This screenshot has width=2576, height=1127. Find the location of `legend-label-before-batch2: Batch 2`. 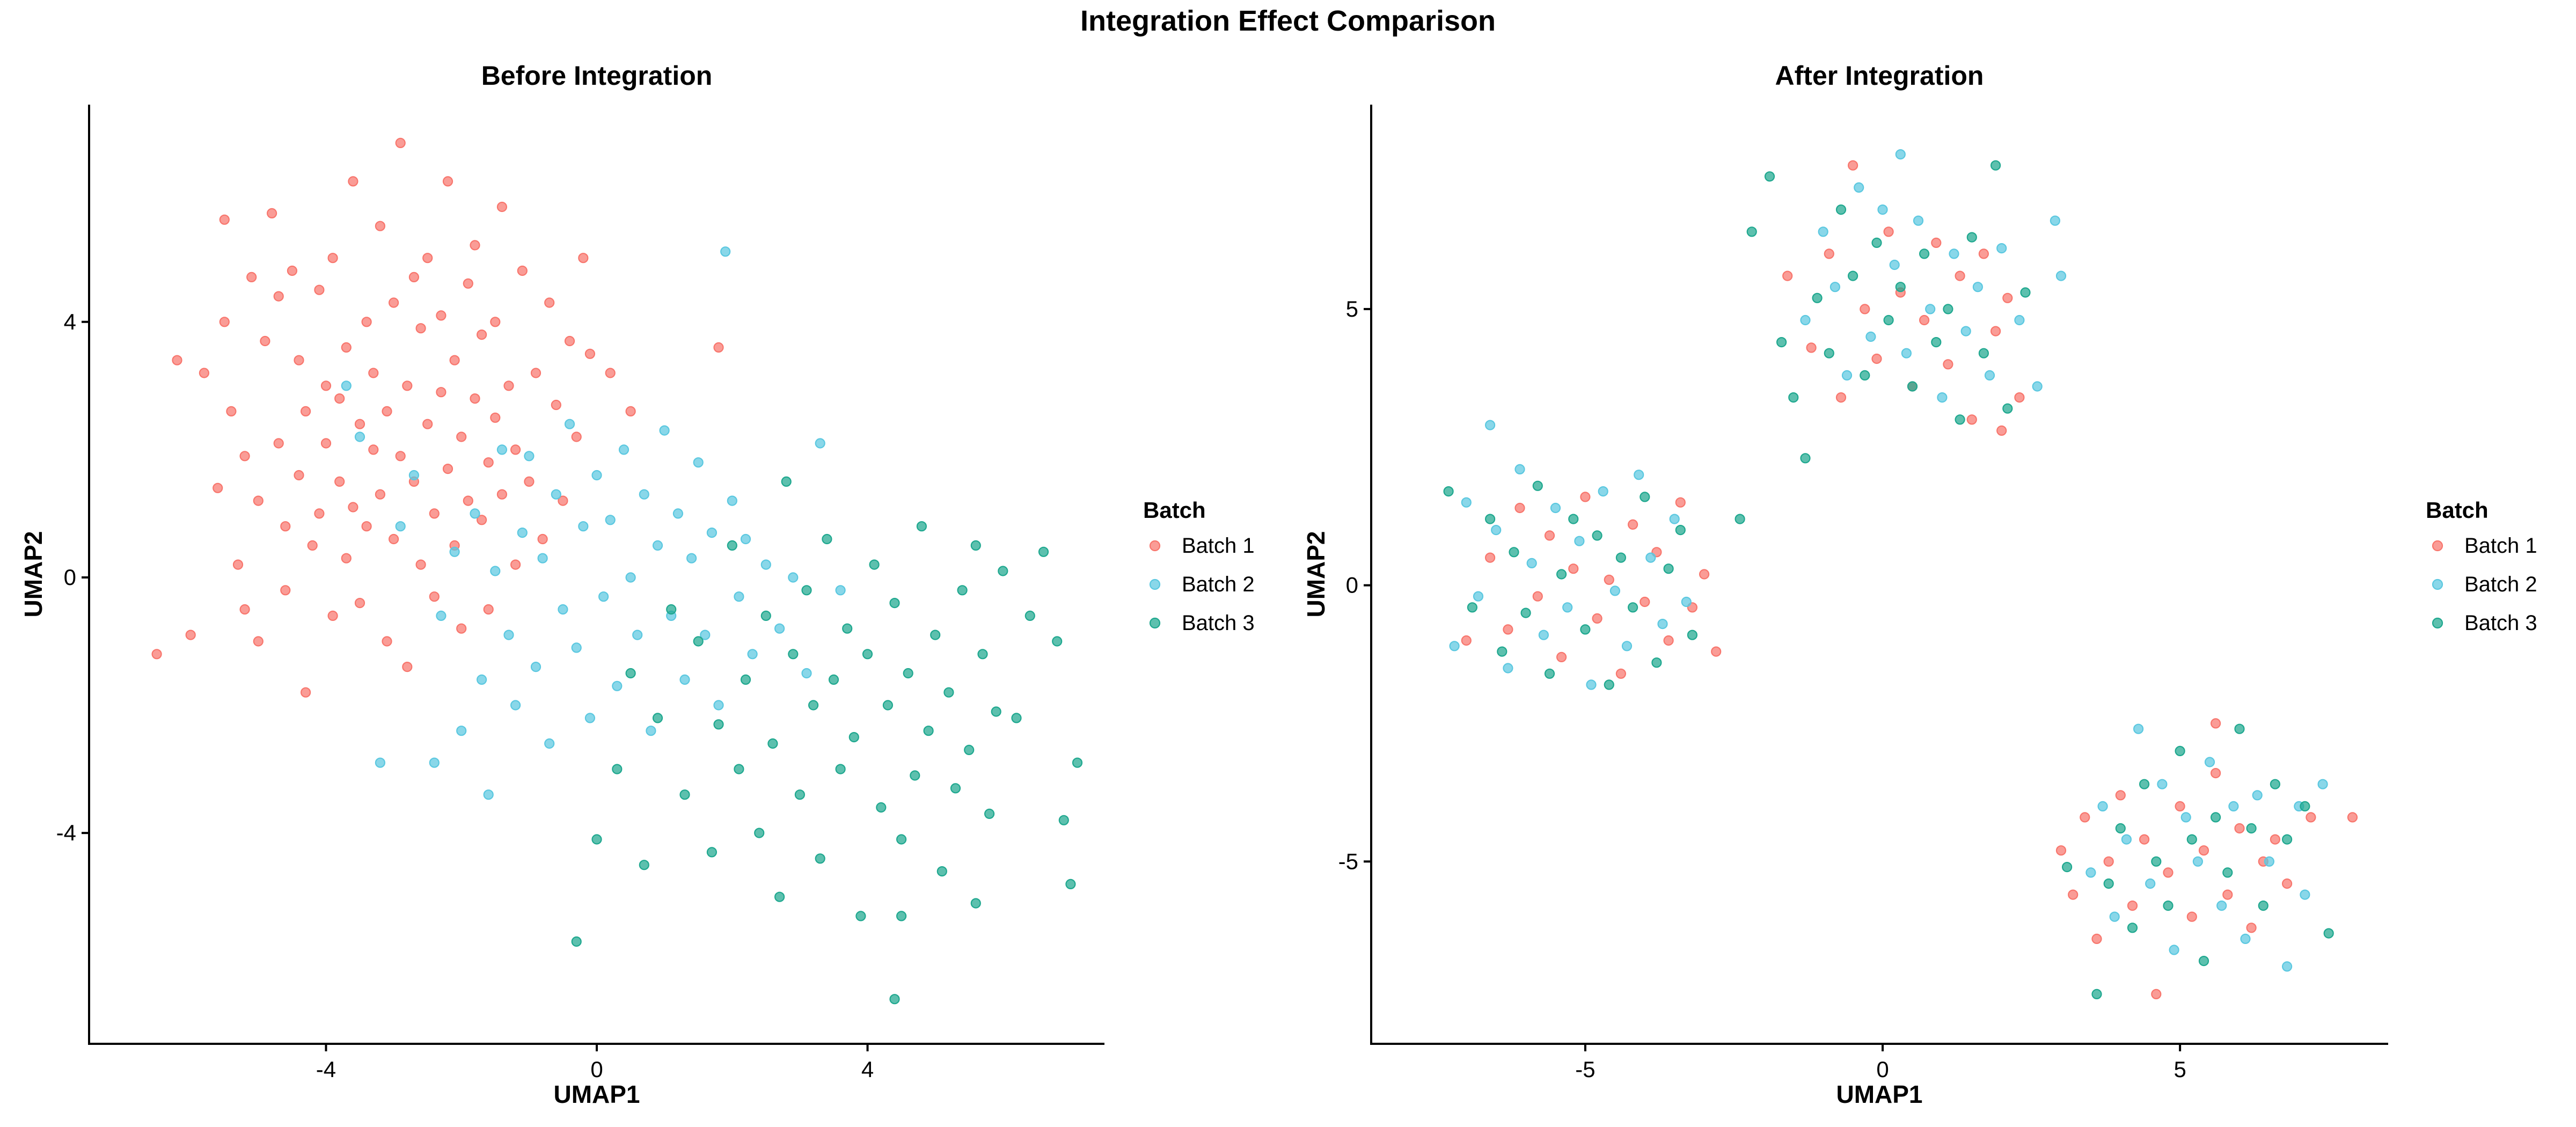

legend-label-before-batch2: Batch 2 is located at coordinates (1218, 584).